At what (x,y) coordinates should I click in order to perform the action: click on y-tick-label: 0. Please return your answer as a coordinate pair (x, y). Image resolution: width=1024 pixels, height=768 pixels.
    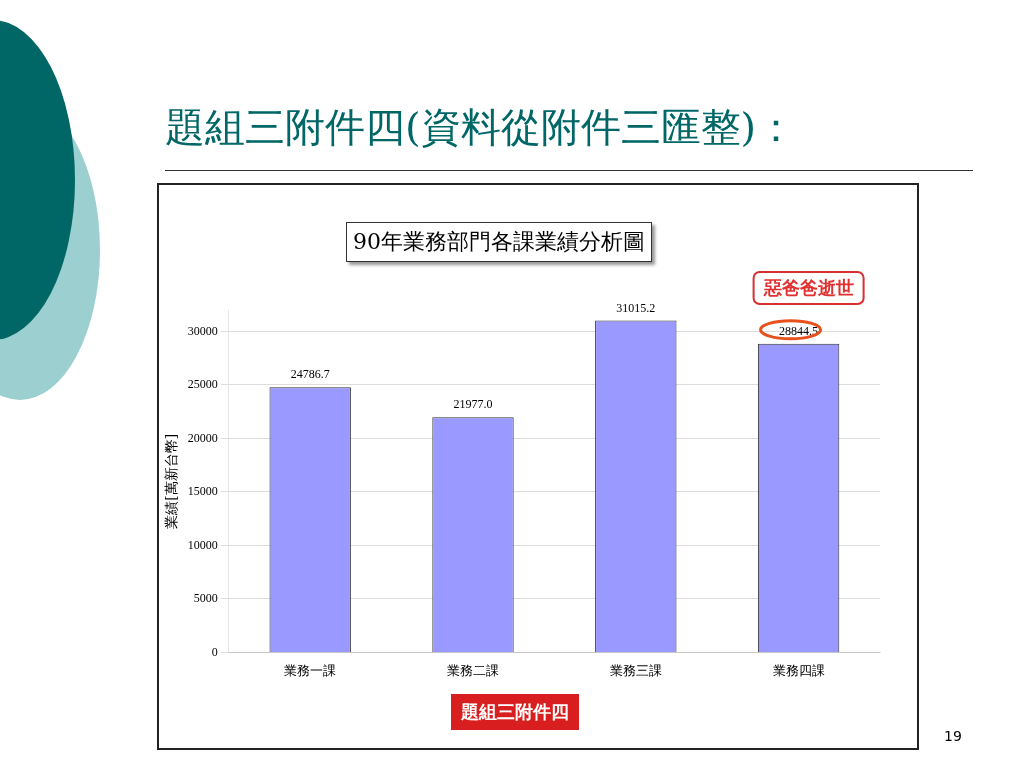
    Looking at the image, I should click on (214, 651).